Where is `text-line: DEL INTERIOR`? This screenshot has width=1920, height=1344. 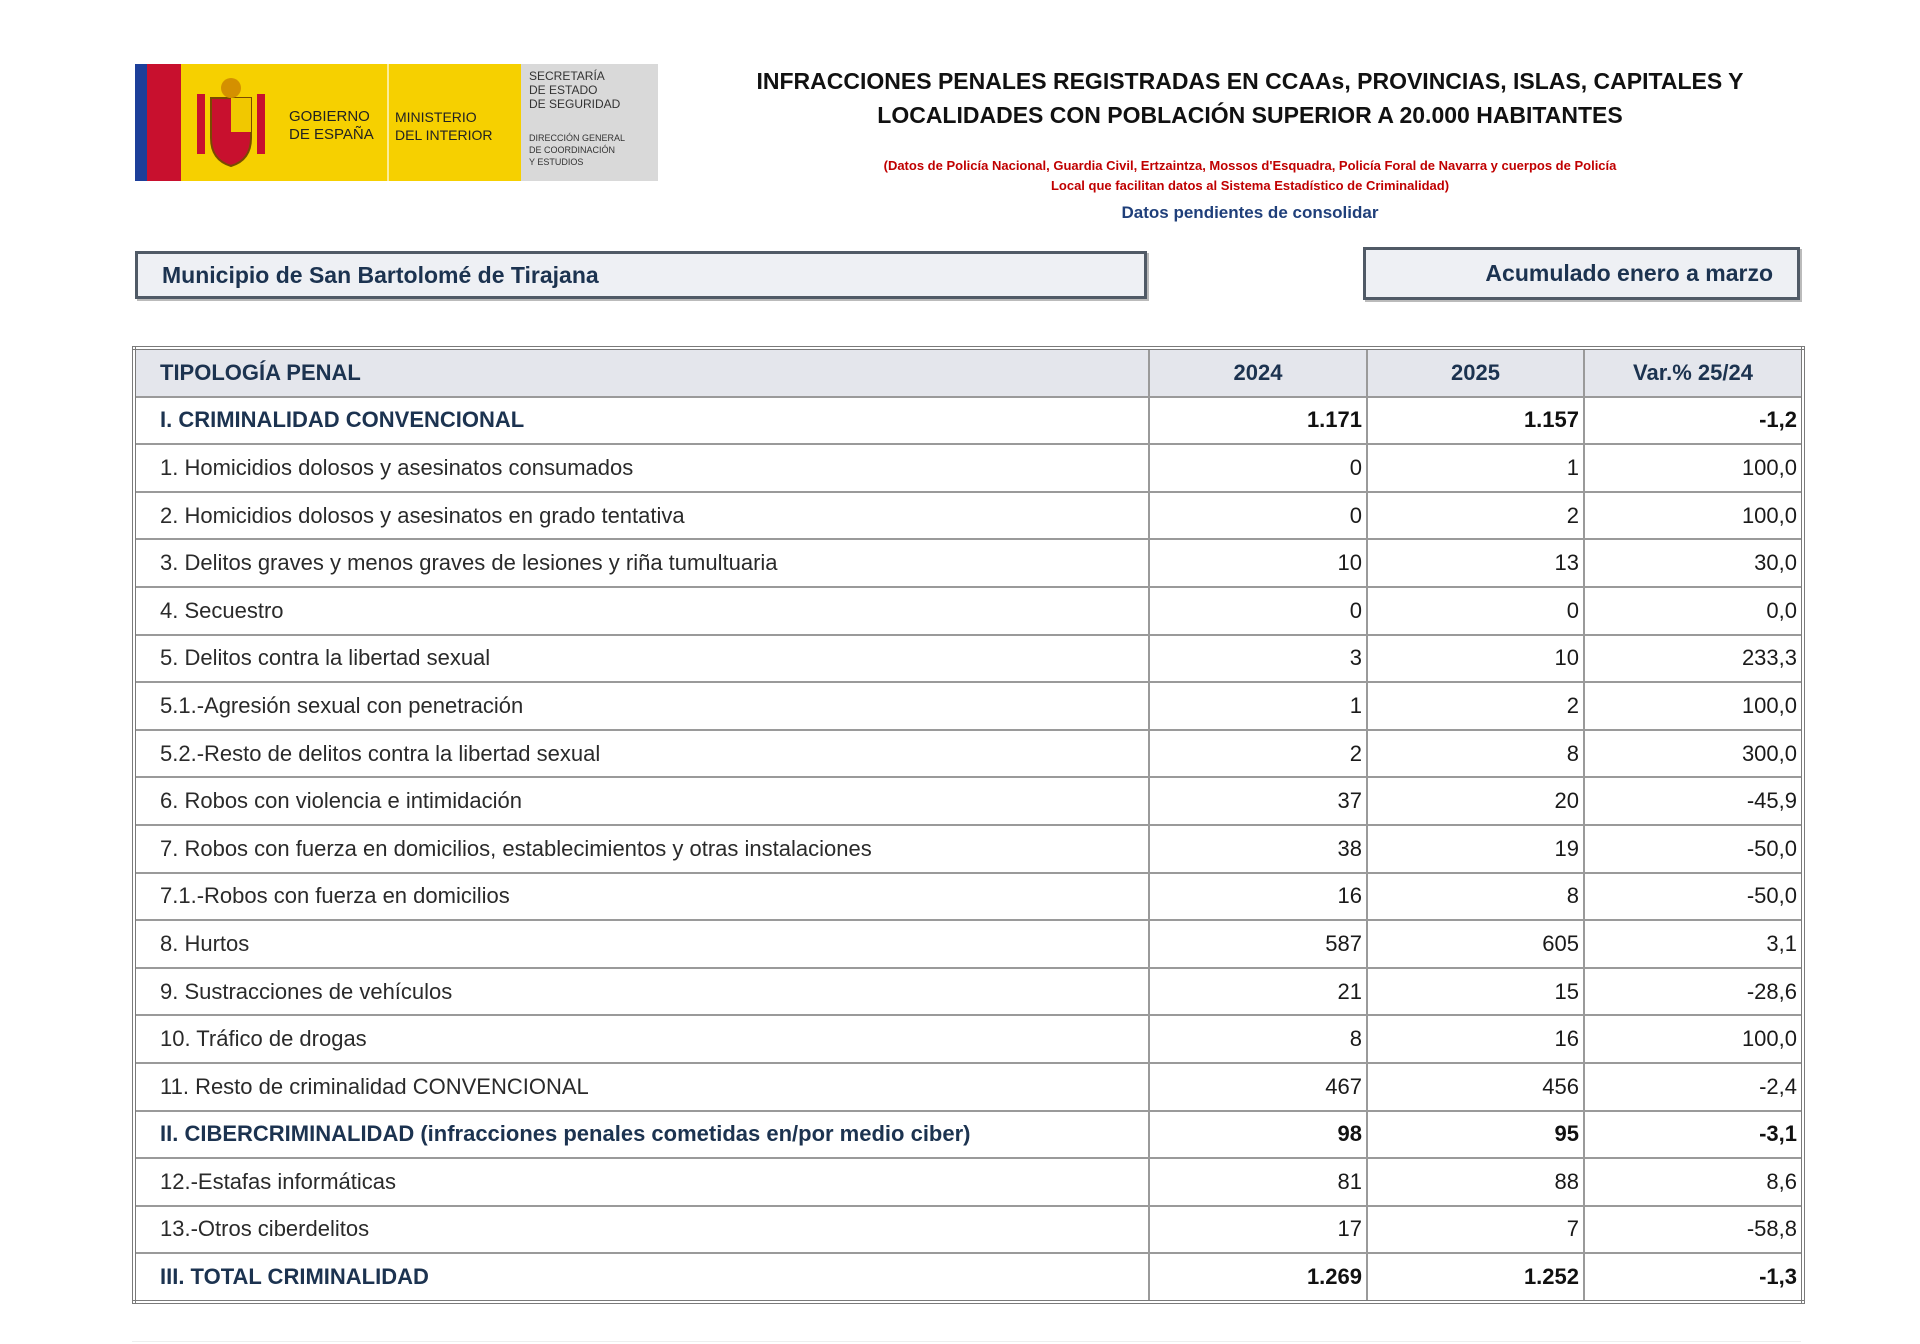
text-line: DEL INTERIOR is located at coordinates (444, 135).